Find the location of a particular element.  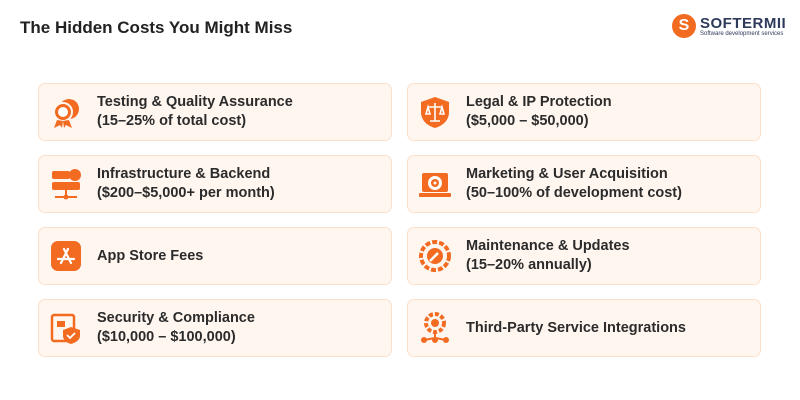

page-title: The Hidden Costs You Might Miss is located at coordinates (156, 27).